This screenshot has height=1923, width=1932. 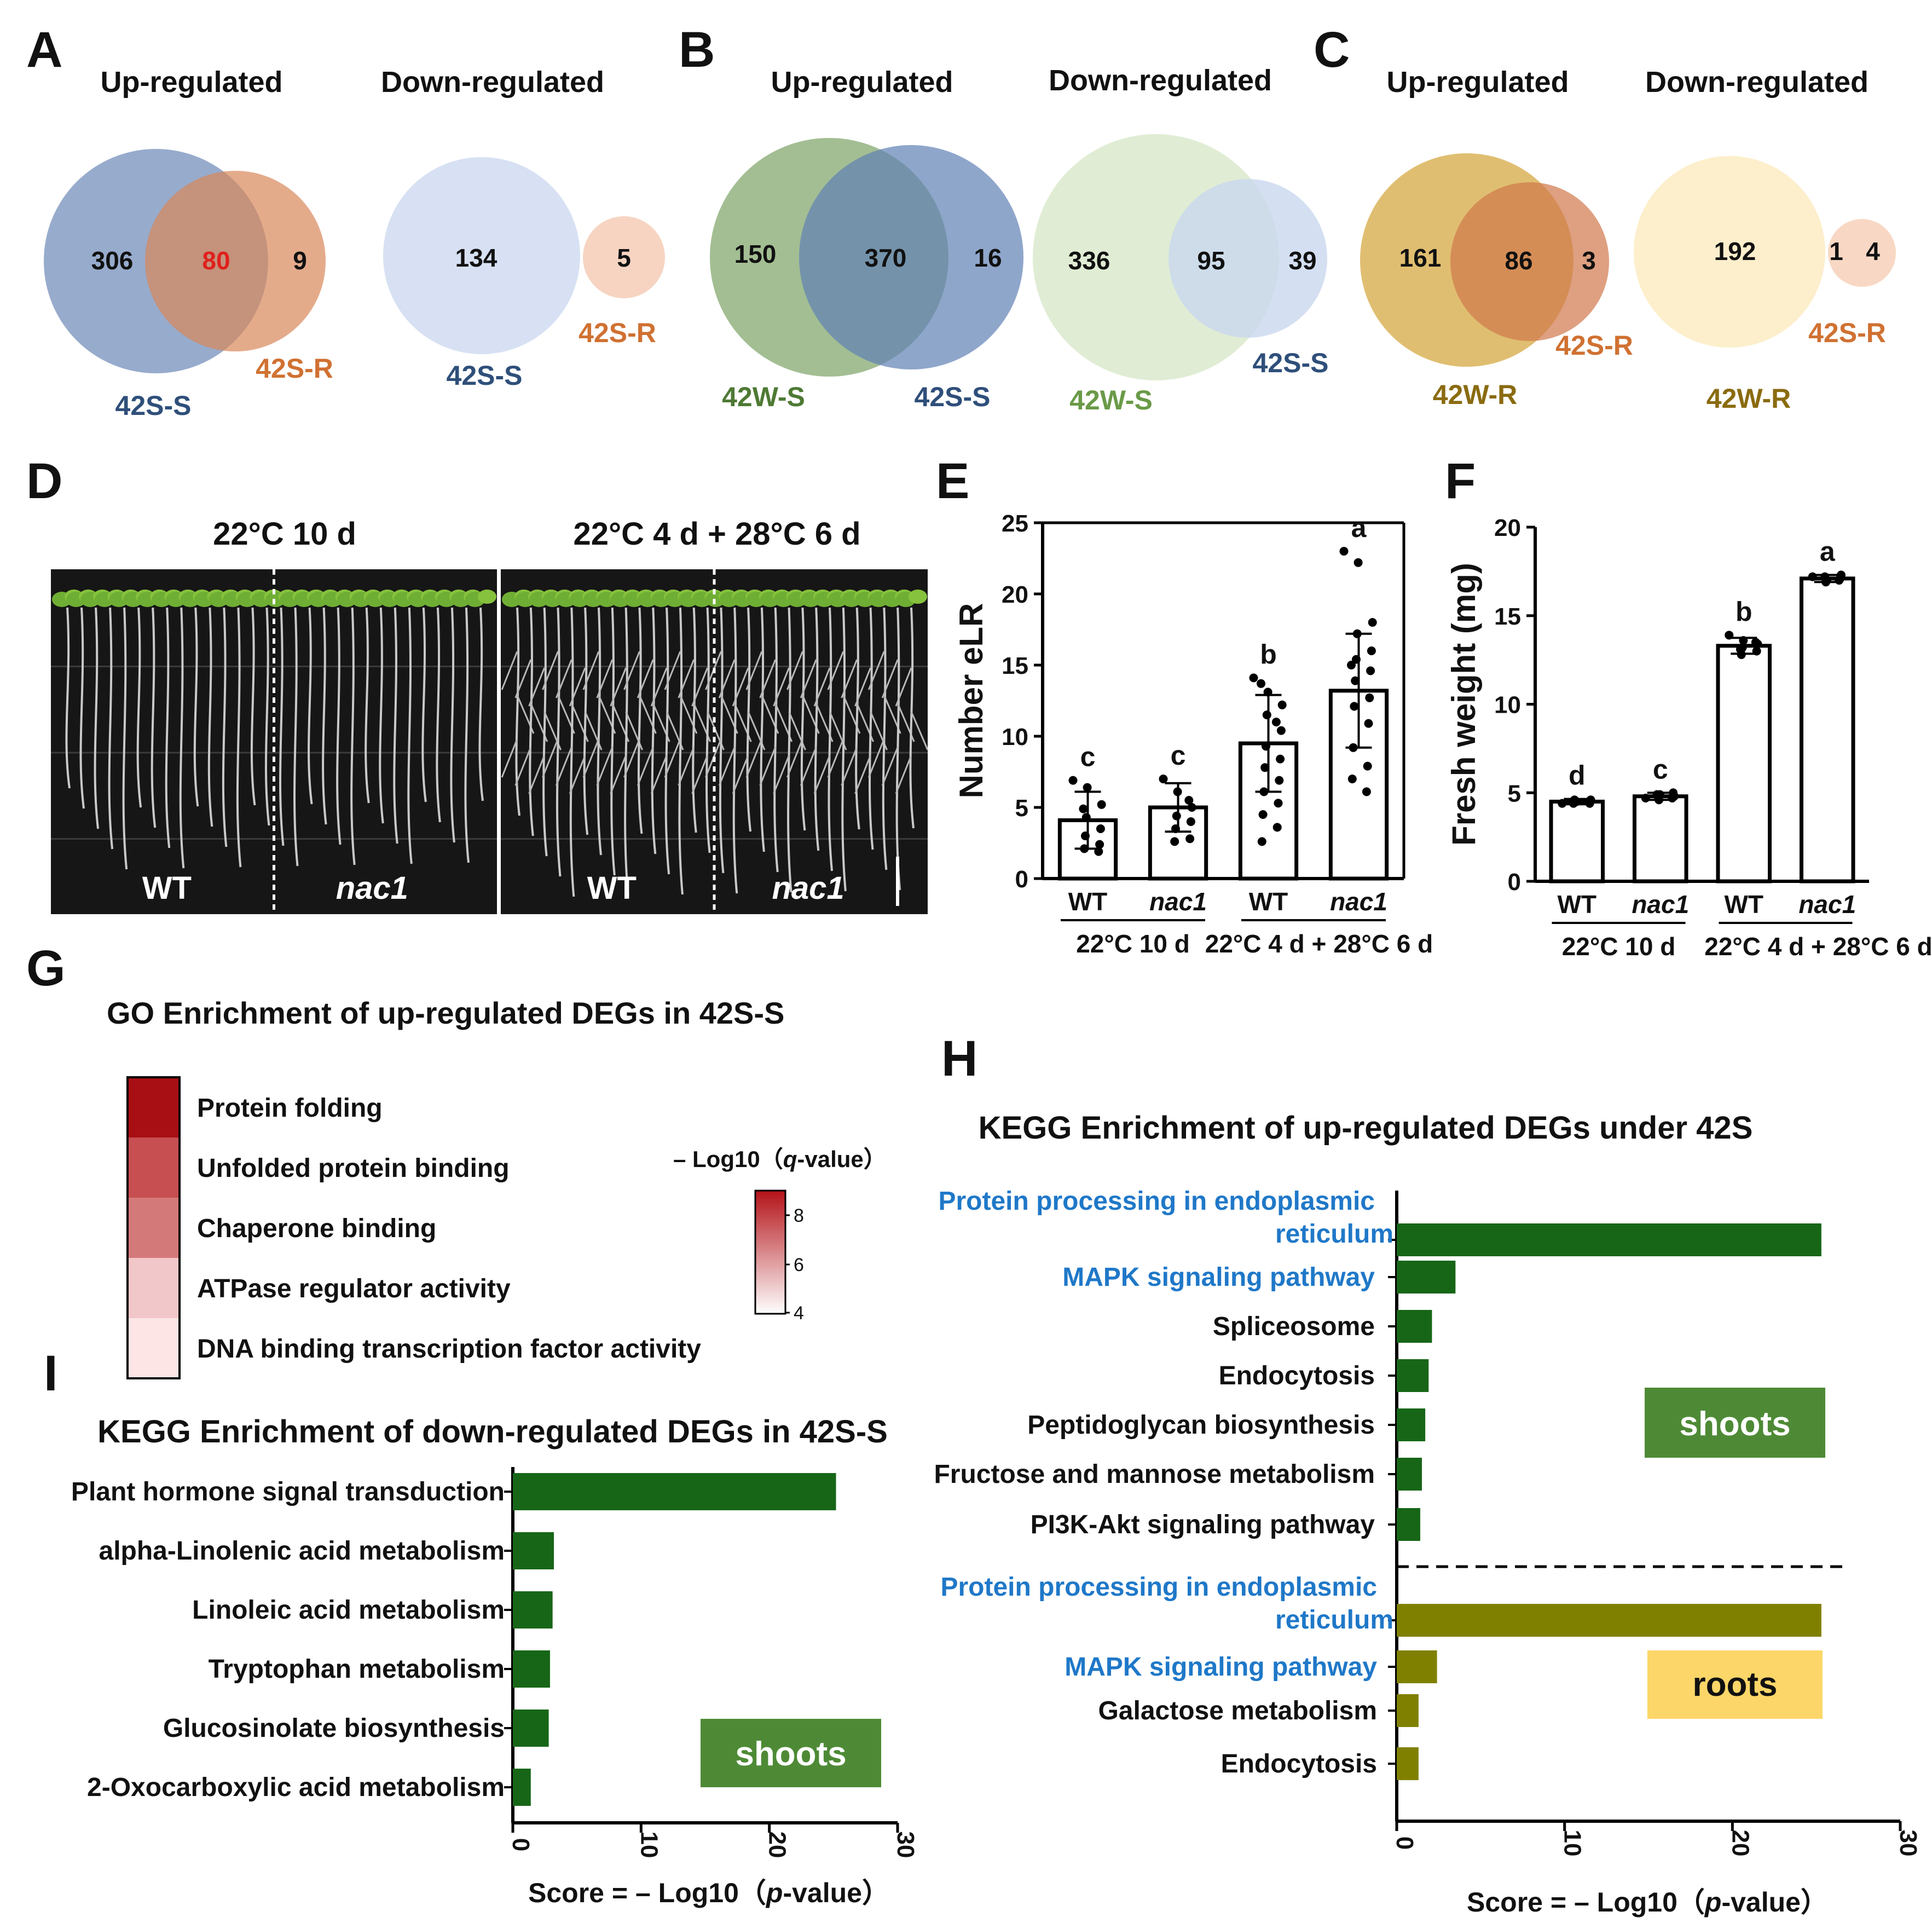 I want to click on venn-count: 80, so click(x=216, y=260).